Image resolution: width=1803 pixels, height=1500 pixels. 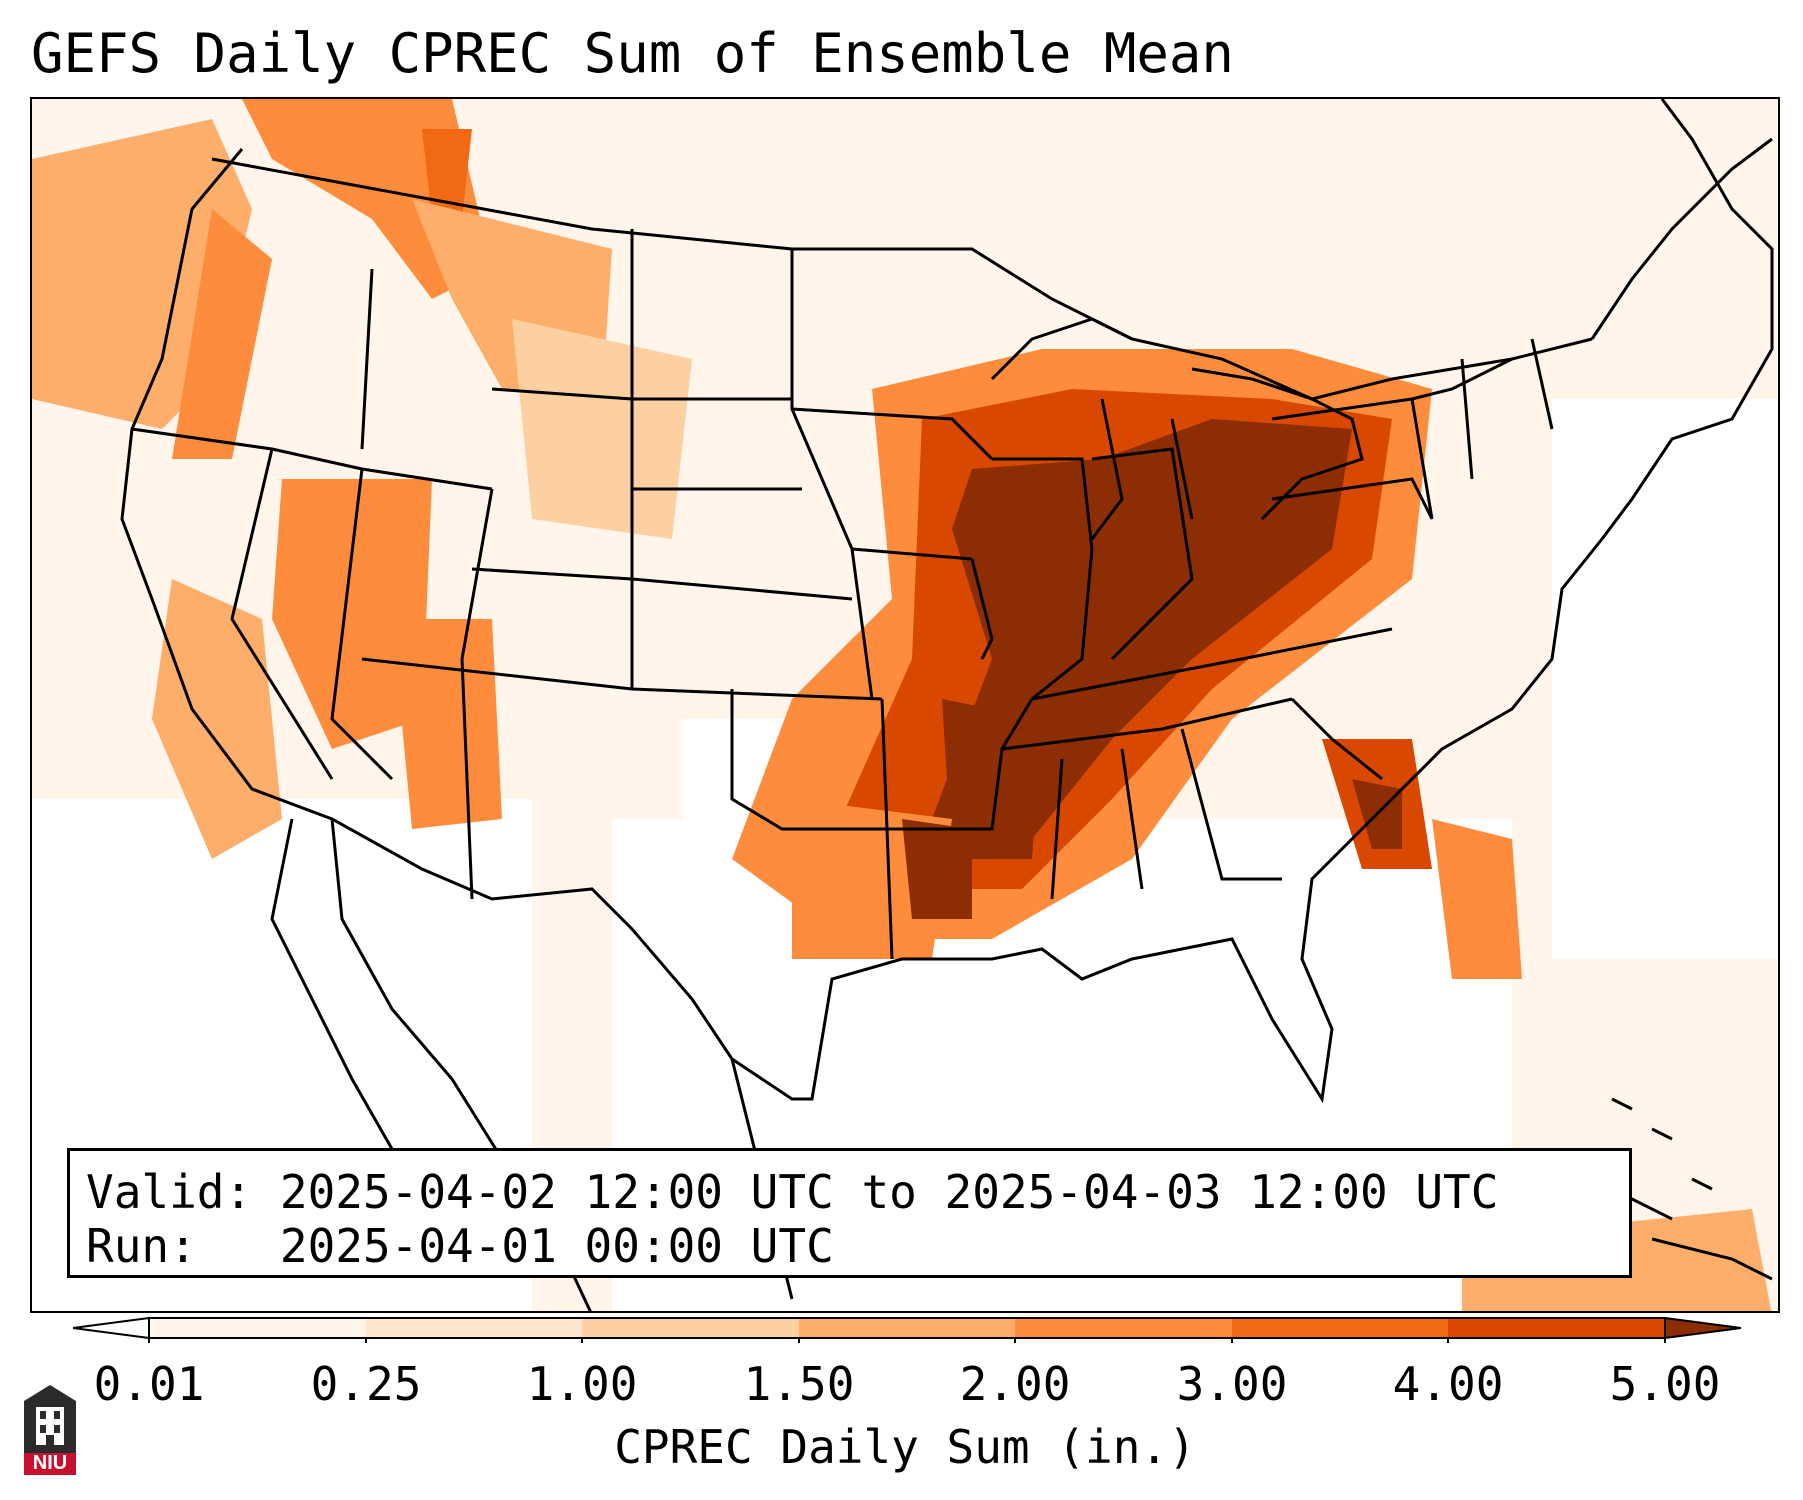 What do you see at coordinates (762, 594) in the screenshot?
I see `state-lines-plains` at bounding box center [762, 594].